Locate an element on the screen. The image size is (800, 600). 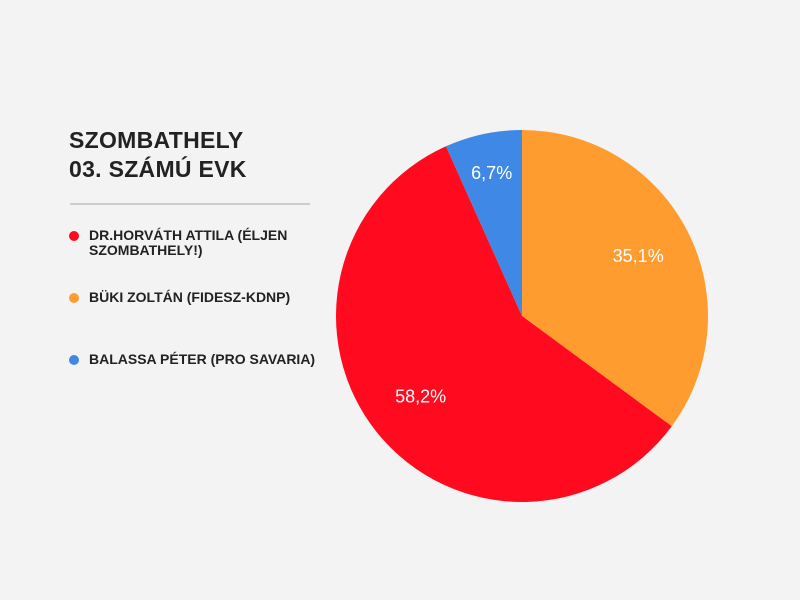
chart-title: SZOMBATHELY 03. SZÁMÚ EVK is located at coordinates (158, 155).